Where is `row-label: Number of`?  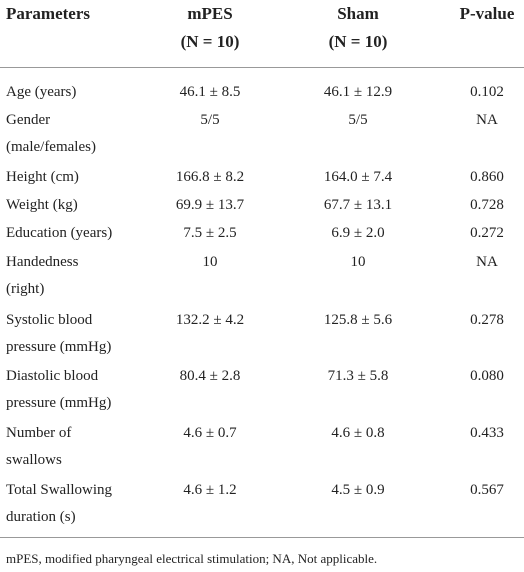 row-label: Number of is located at coordinates (39, 433).